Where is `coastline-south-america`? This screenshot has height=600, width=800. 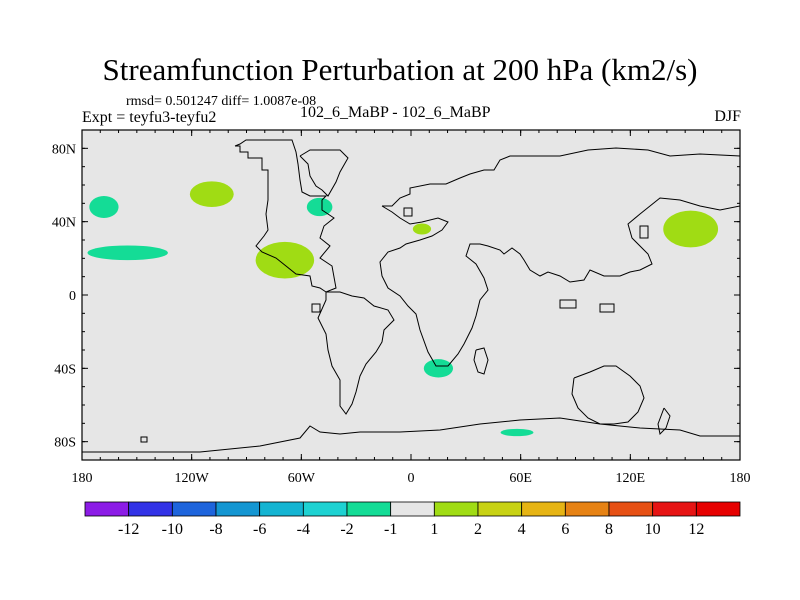
coastline-south-america is located at coordinates (356, 353).